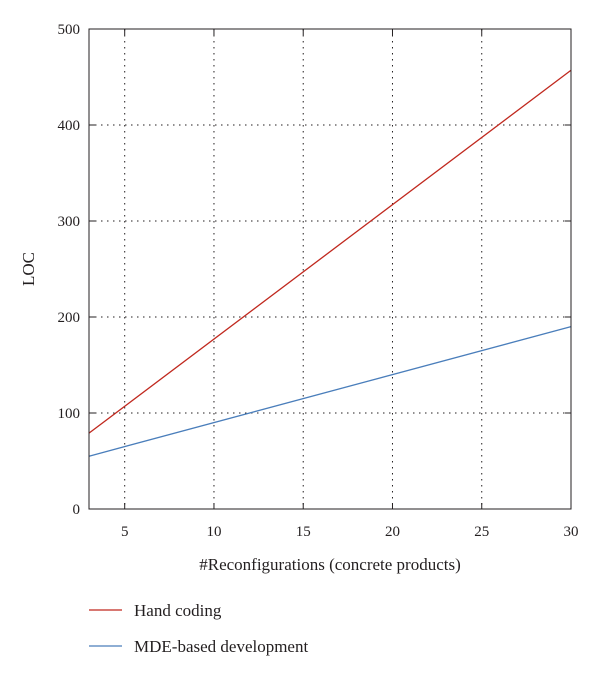 The height and width of the screenshot is (678, 600). Describe the element at coordinates (392, 532) in the screenshot. I see `x-tick-label: 20` at that location.